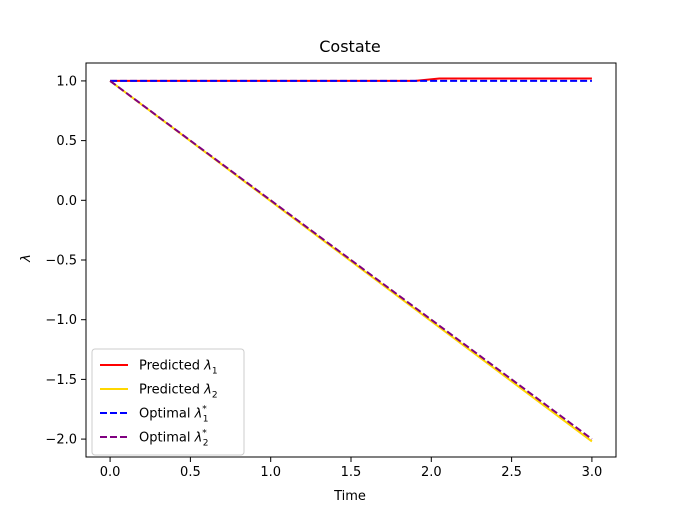 The width and height of the screenshot is (685, 514). Describe the element at coordinates (61, 261) in the screenshot. I see `y-tick-label: −0.5` at that location.